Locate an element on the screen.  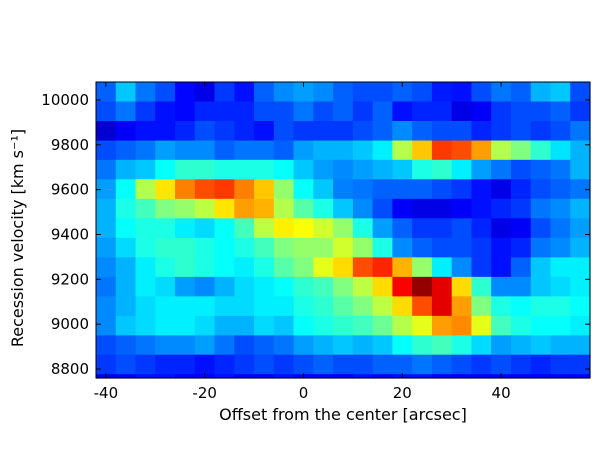
y-tick-label: 9600 is located at coordinates (70, 190).